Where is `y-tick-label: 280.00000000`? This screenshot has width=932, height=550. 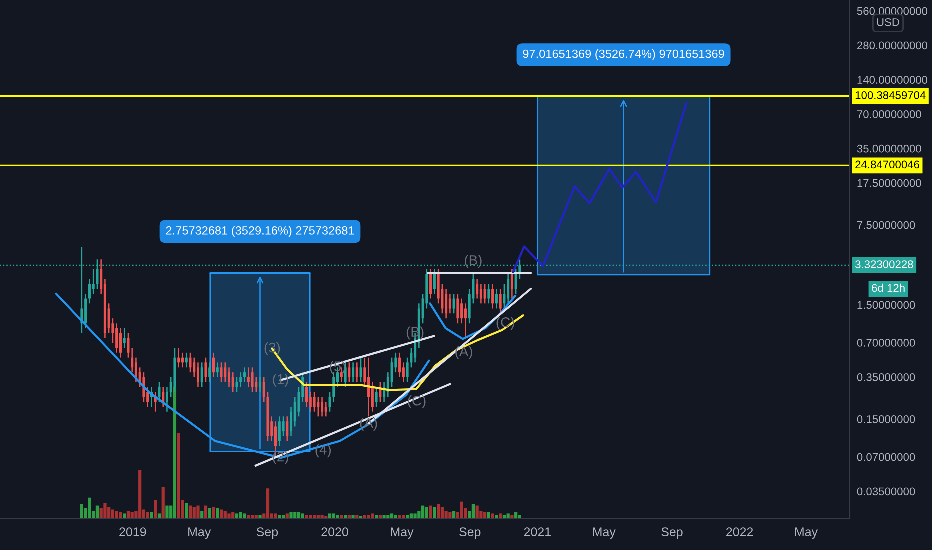
y-tick-label: 280.00000000 is located at coordinates (892, 46).